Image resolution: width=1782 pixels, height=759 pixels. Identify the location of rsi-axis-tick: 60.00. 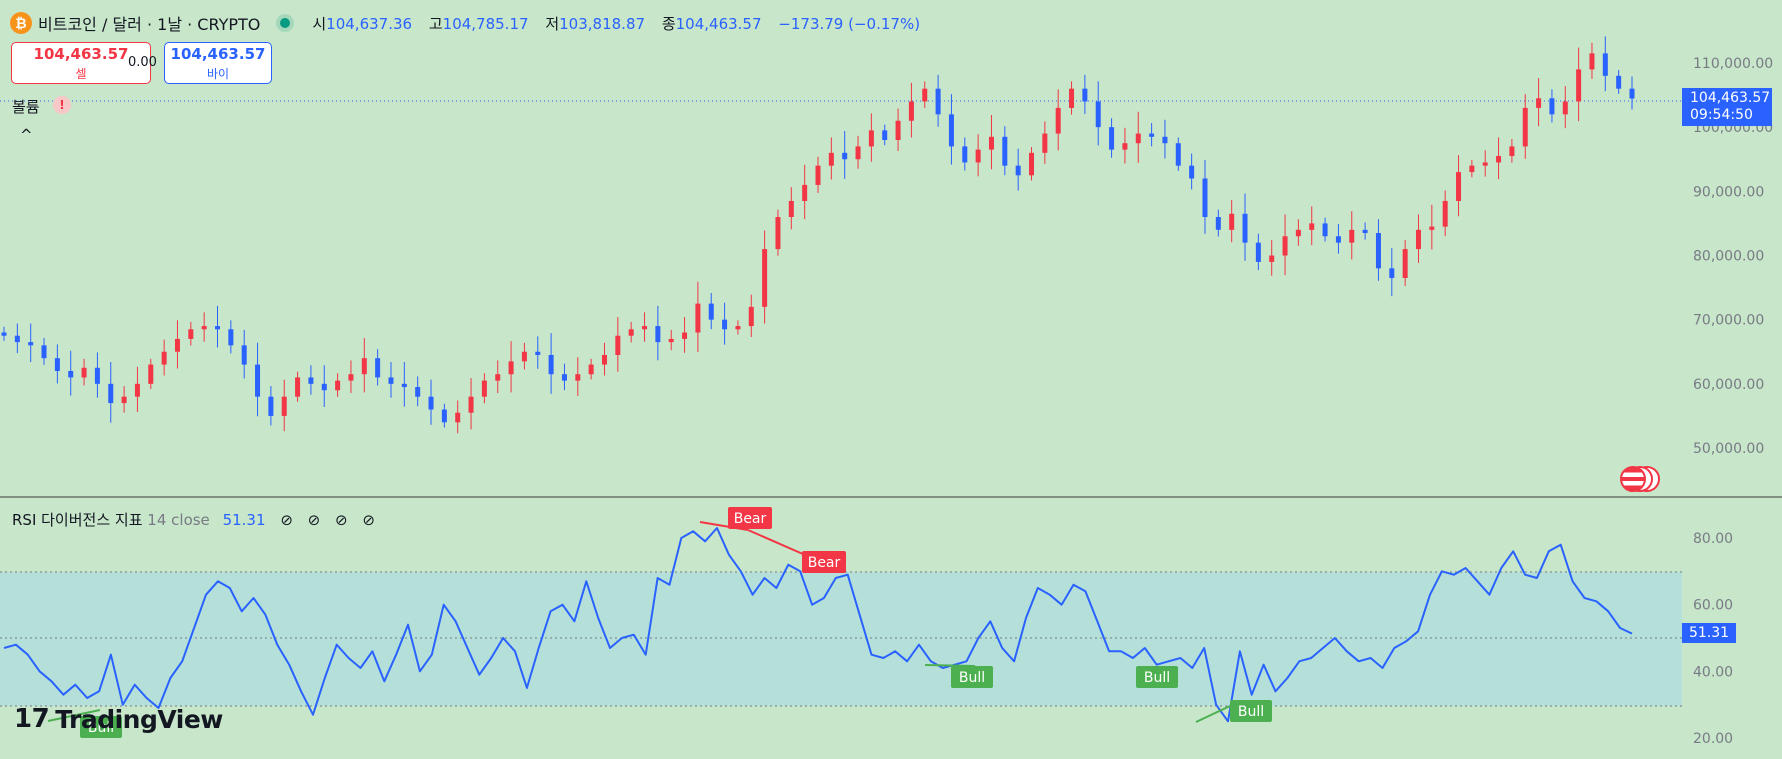
(1713, 606).